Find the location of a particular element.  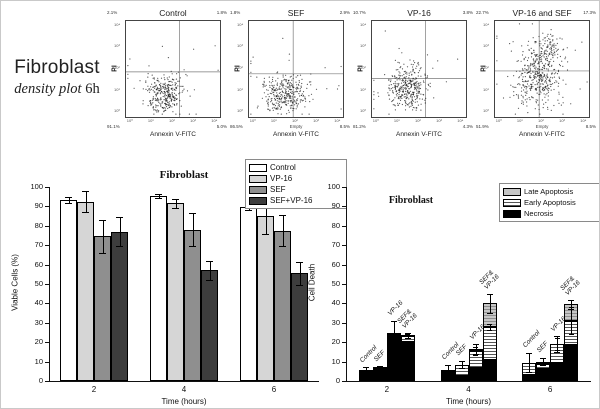

viable-xtick-label: 2 is located at coordinates (94, 389).